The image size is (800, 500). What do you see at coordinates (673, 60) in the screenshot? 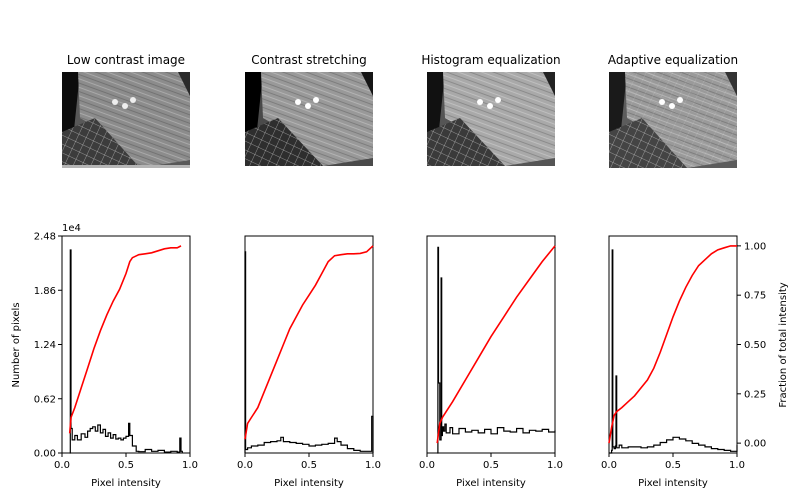
I see `panel-title-adaptive-equalization: Adaptive equalization` at bounding box center [673, 60].